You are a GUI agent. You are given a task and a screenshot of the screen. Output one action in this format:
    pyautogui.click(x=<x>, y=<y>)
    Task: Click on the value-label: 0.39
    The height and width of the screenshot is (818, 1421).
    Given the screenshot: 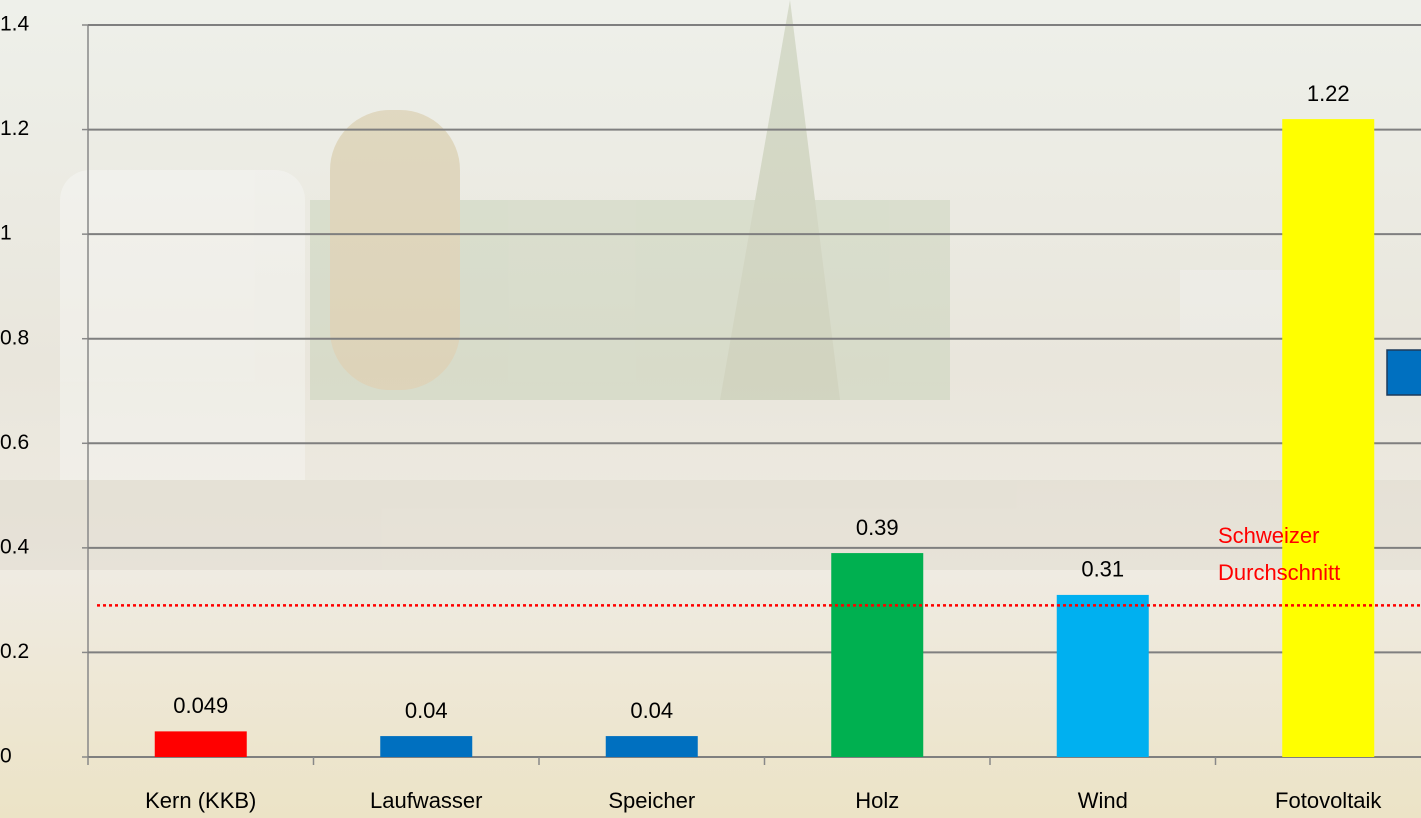 What is the action you would take?
    pyautogui.click(x=877, y=527)
    